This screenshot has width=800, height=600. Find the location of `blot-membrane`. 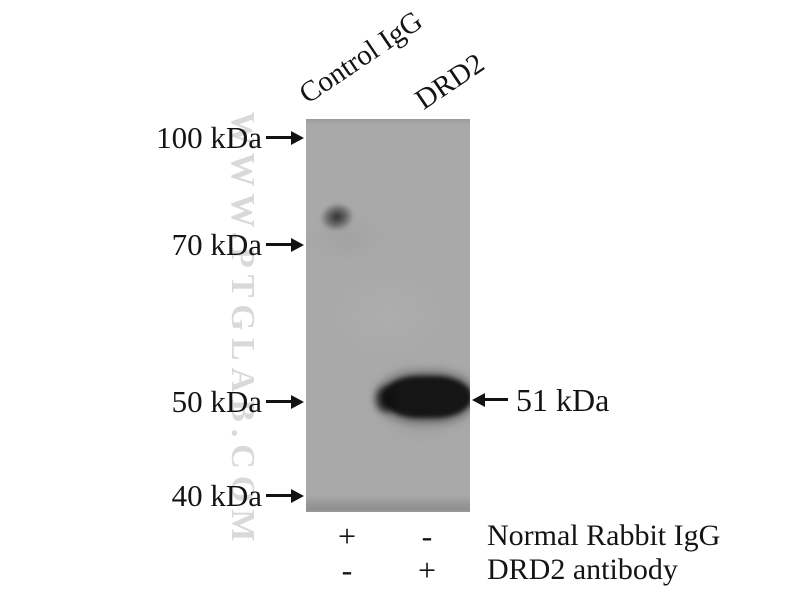

blot-membrane is located at coordinates (388, 315).